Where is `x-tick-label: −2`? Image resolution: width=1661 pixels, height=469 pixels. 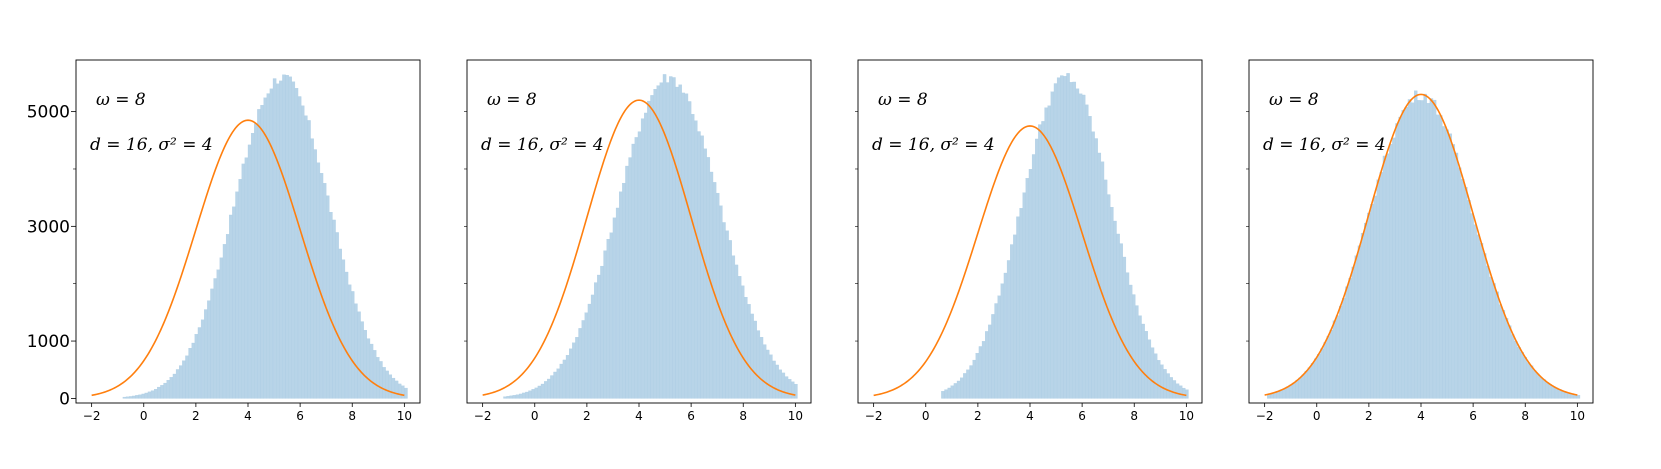 x-tick-label: −2 is located at coordinates (1265, 416).